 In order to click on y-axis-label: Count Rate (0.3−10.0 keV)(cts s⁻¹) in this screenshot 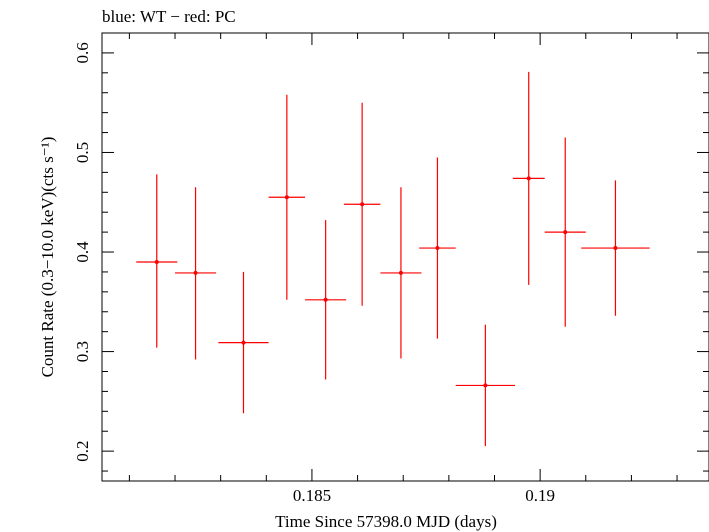, I will do `click(47, 257)`.